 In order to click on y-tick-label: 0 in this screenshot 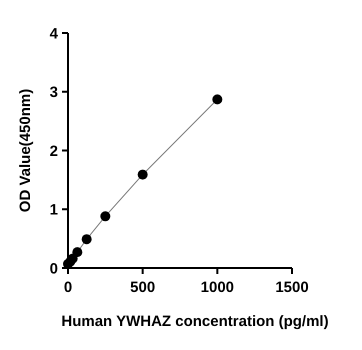, I will do `click(54, 269)`.